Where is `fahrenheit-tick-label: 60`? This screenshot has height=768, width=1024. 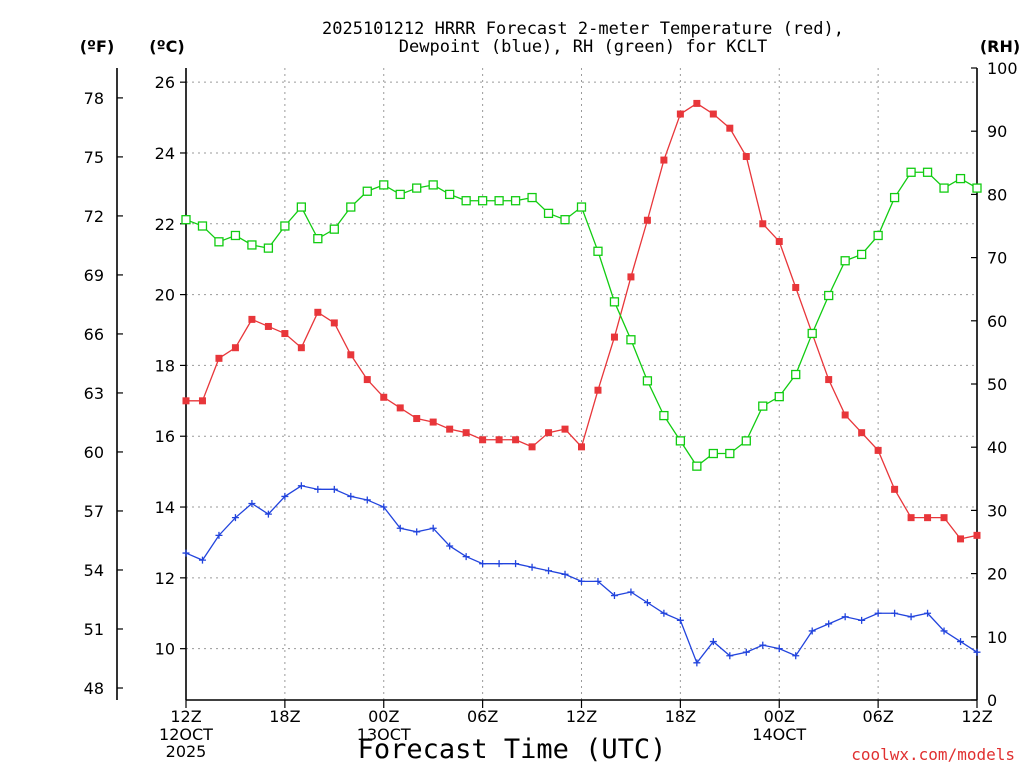
fahrenheit-tick-label: 60 is located at coordinates (94, 452).